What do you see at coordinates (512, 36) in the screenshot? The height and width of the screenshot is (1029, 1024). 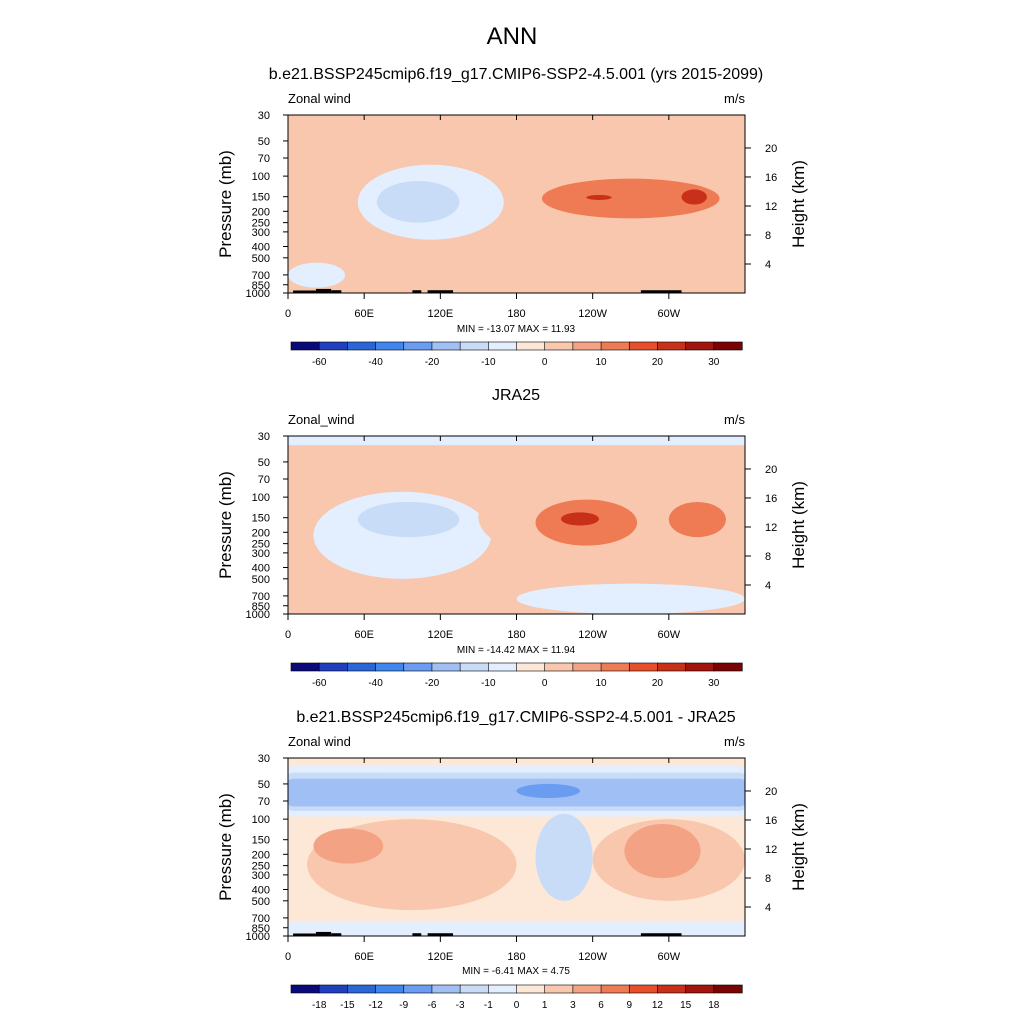 I see `figure-title: ANN` at bounding box center [512, 36].